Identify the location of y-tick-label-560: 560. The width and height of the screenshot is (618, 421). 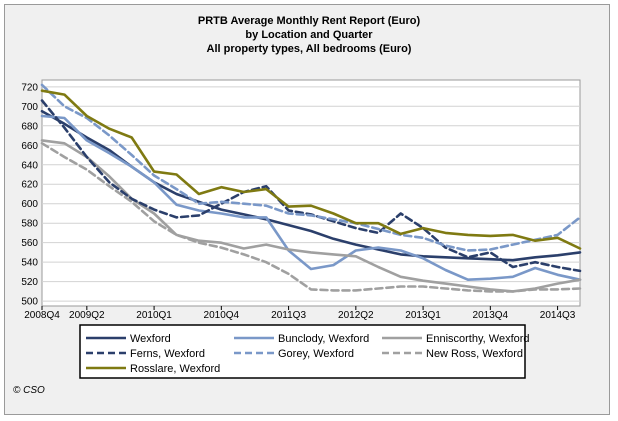
(29, 243).